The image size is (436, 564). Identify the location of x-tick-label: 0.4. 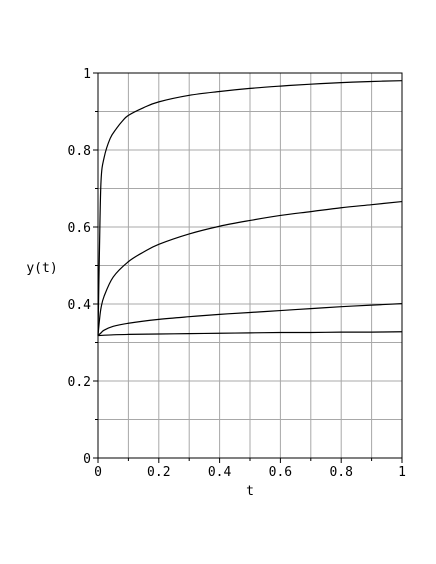
(220, 472).